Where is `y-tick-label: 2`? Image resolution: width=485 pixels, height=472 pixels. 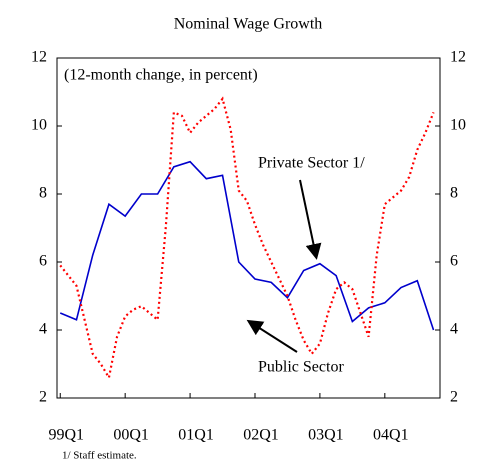
y-tick-label: 2 is located at coordinates (43, 397).